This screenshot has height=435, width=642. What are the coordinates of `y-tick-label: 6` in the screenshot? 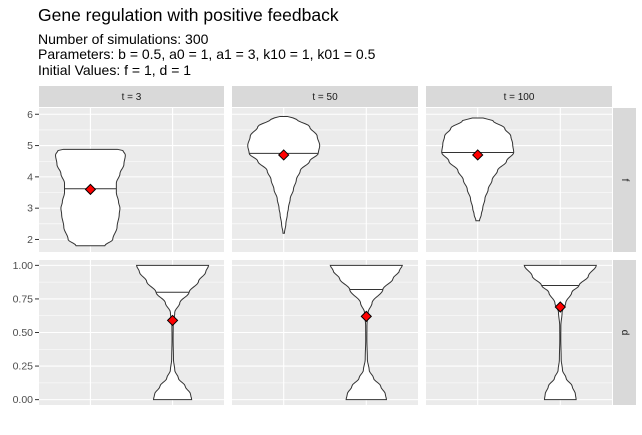 It's located at (30, 115).